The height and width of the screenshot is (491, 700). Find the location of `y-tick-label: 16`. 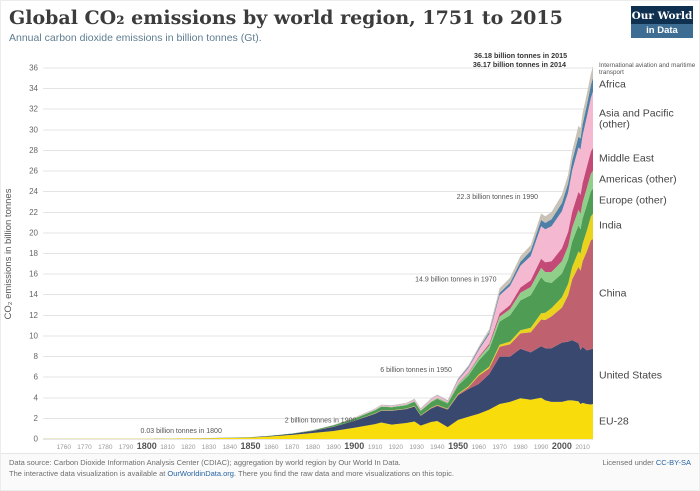

y-tick-label: 16 is located at coordinates (33, 274).